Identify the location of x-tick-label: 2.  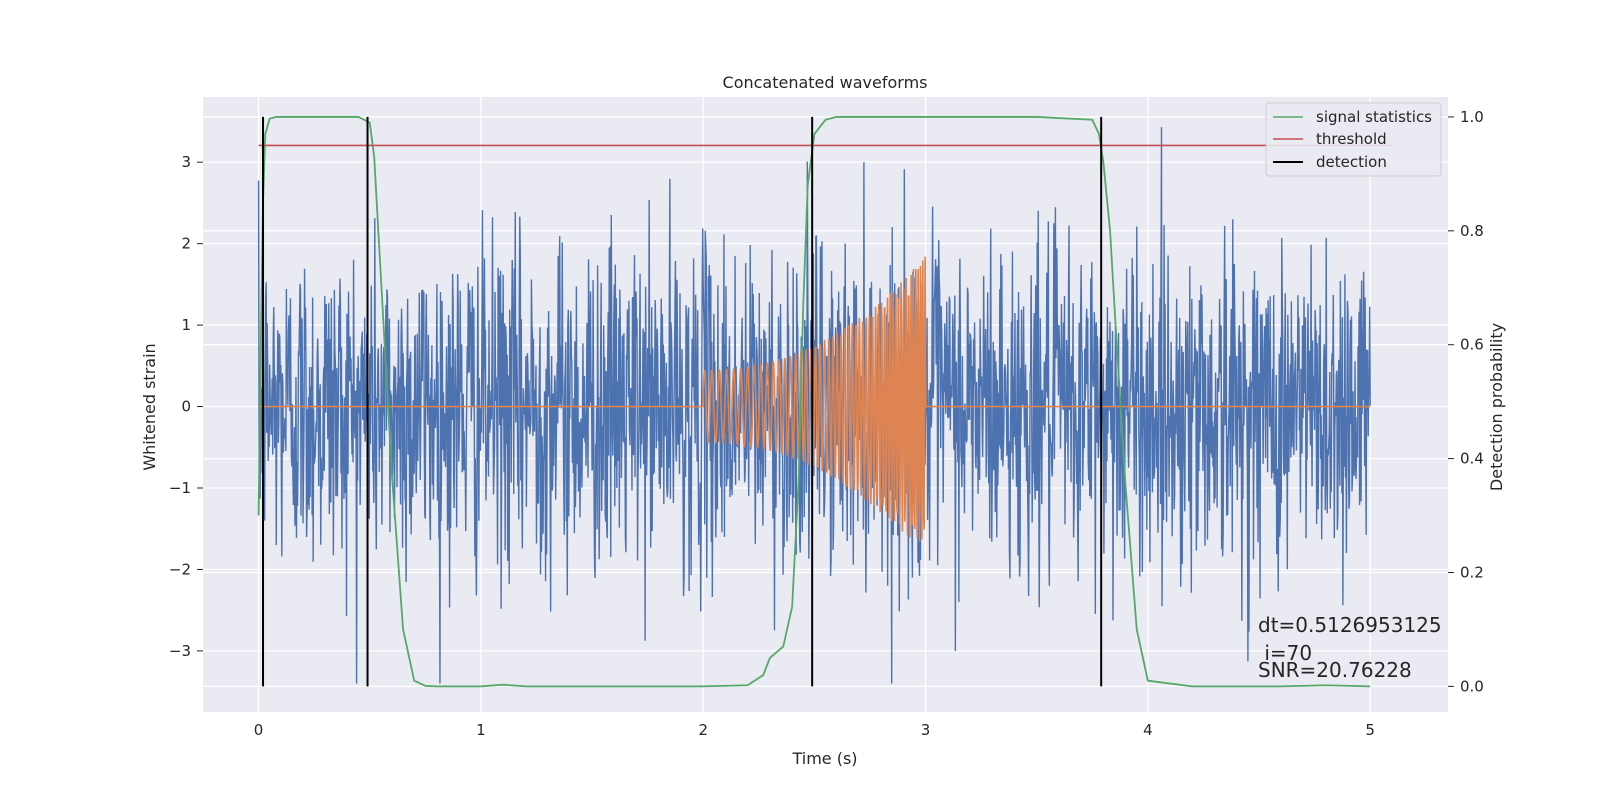
(703, 730).